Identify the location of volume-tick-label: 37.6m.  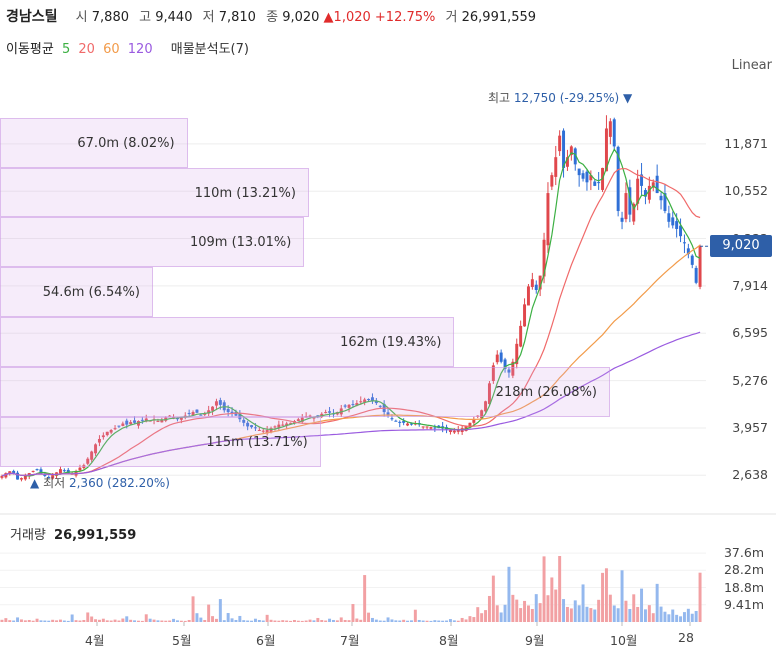
(743, 553).